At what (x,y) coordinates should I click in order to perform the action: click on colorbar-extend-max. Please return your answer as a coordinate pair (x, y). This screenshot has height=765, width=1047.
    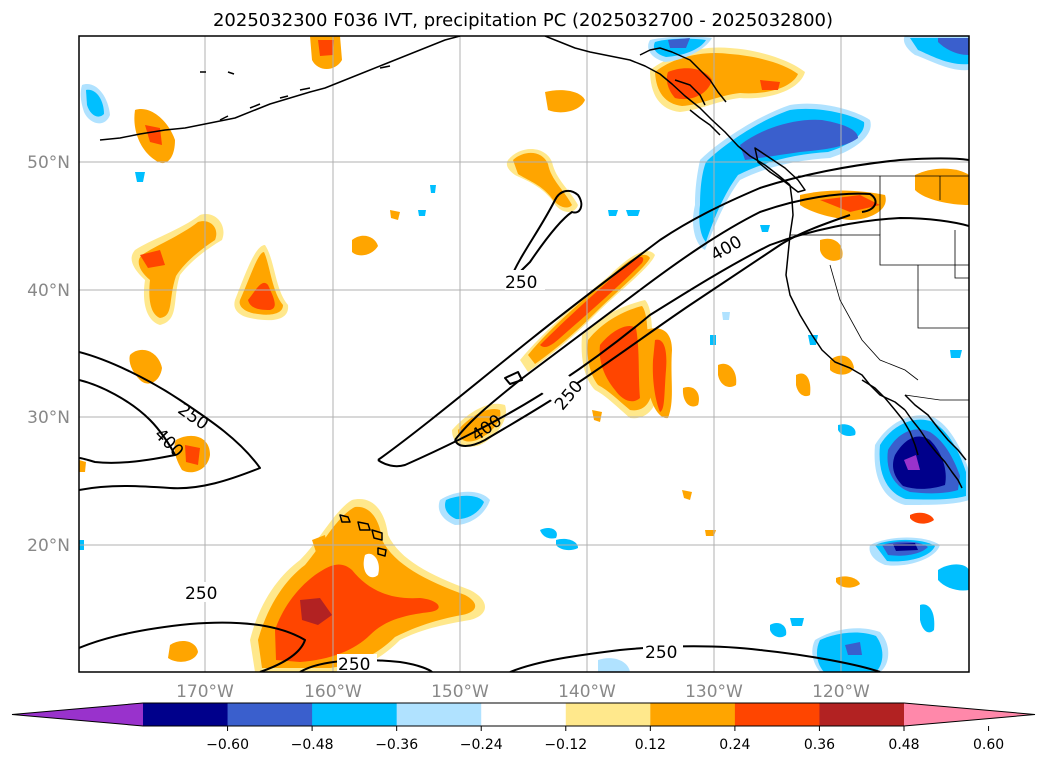
    Looking at the image, I should click on (969, 714).